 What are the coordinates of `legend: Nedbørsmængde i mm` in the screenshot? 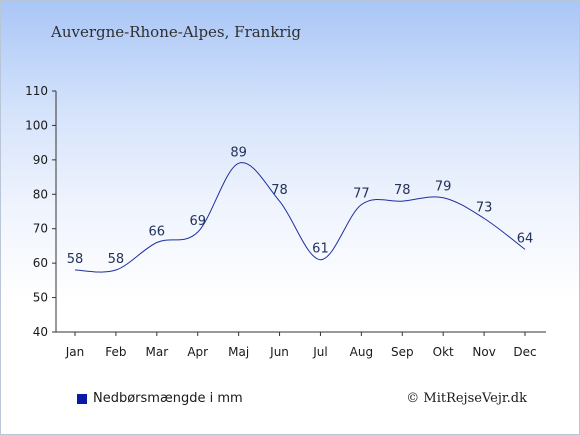 It's located at (160, 398).